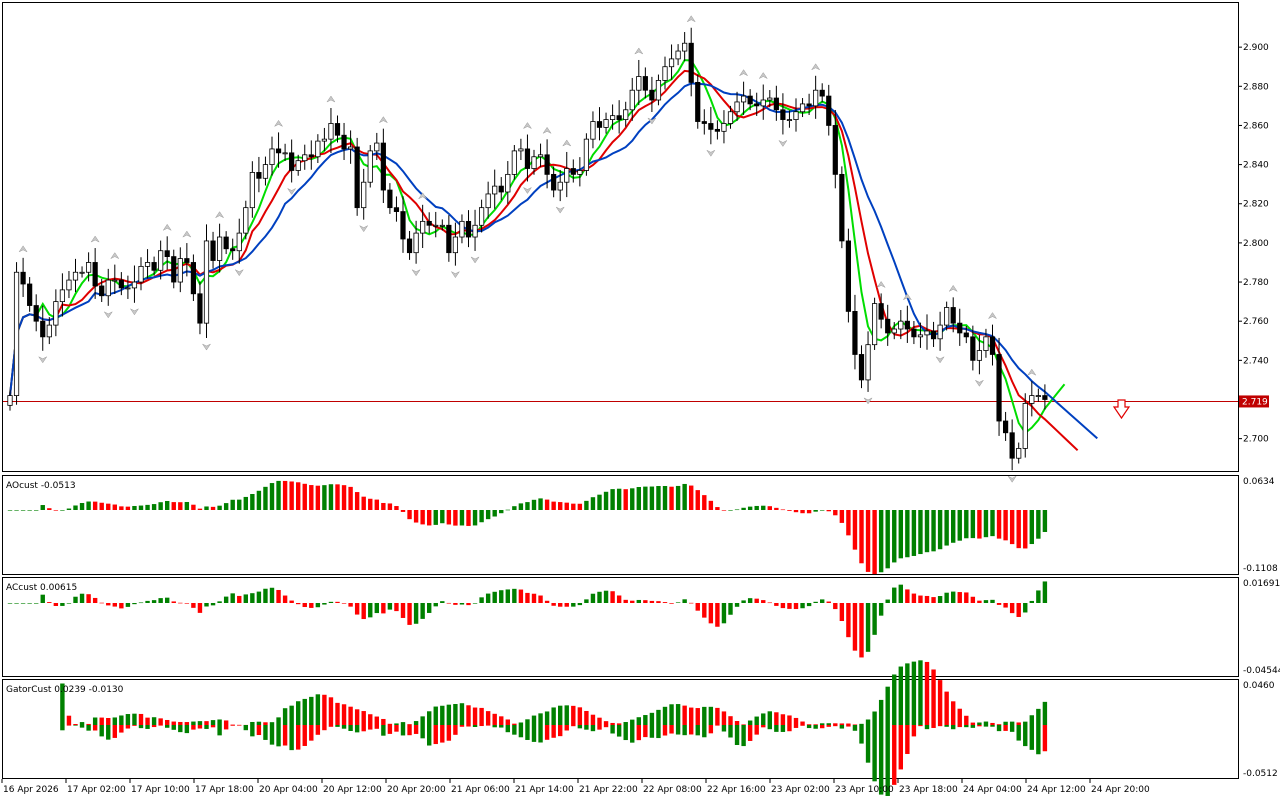  What do you see at coordinates (672, 790) in the screenshot?
I see `time-tick-label: 22 Apr 08:00` at bounding box center [672, 790].